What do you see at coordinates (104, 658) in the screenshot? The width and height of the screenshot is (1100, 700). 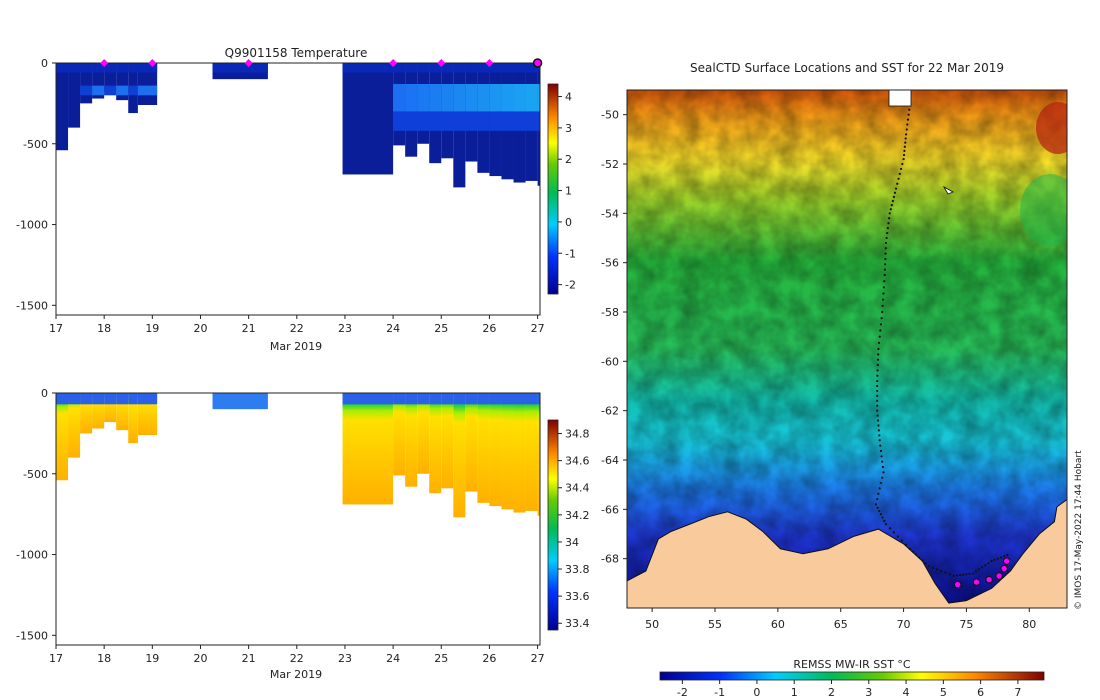 I see `x-tick-label: 18` at bounding box center [104, 658].